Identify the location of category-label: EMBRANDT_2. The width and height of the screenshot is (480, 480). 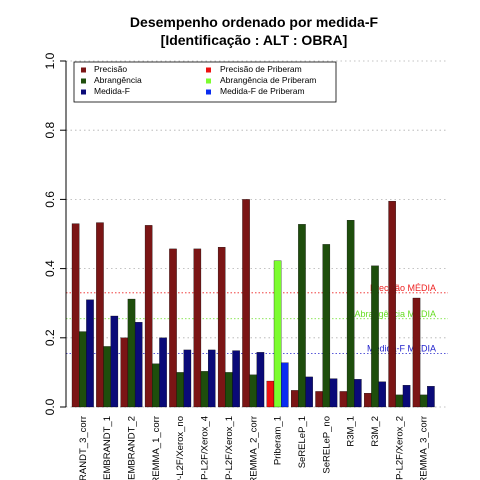
(132, 448).